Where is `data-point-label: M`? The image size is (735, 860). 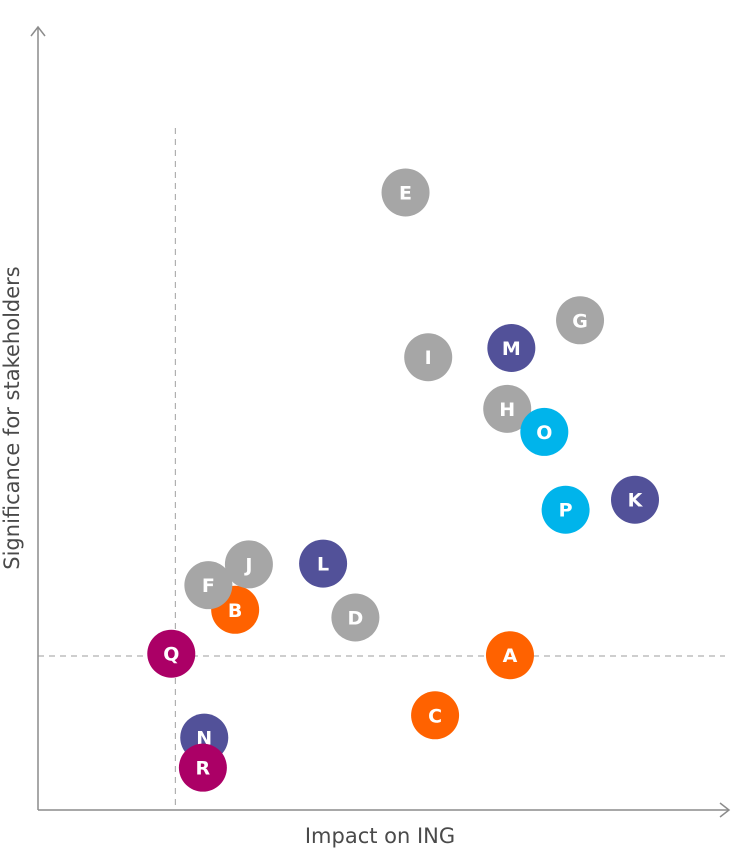
data-point-label: M is located at coordinates (511, 349).